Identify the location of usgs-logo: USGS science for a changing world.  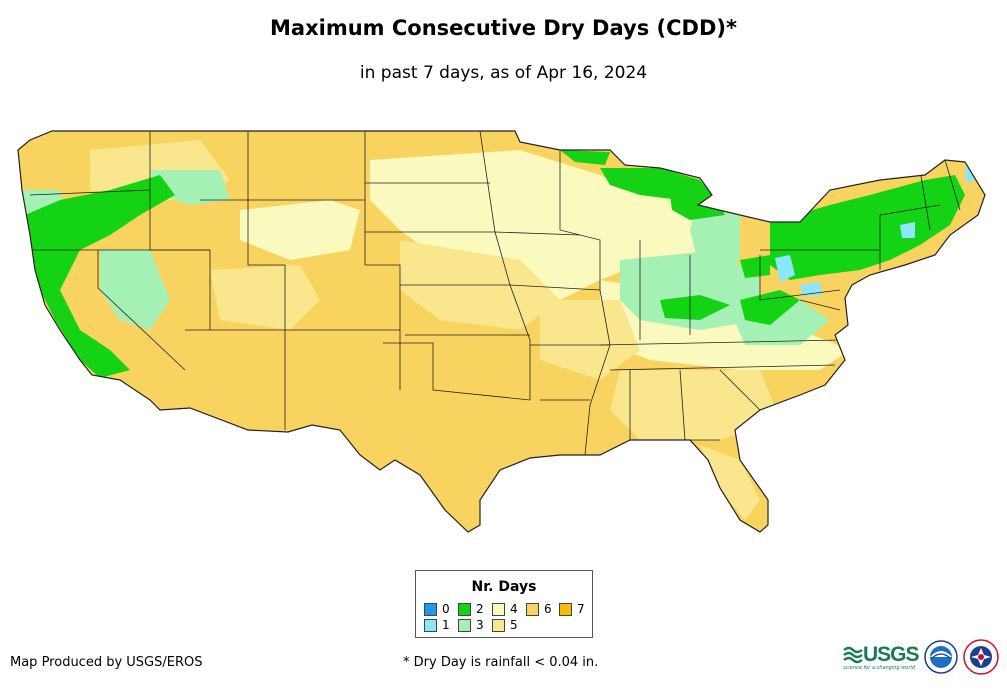
(881, 657).